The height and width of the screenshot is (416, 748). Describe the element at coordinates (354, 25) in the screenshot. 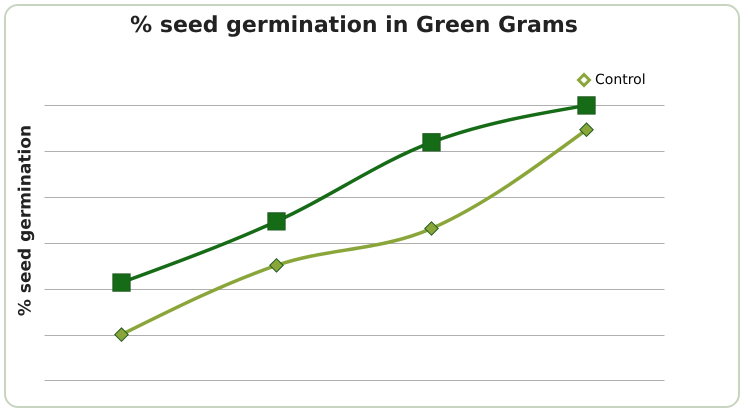

I see `chart-title: % seed germination in Green Grams` at that location.